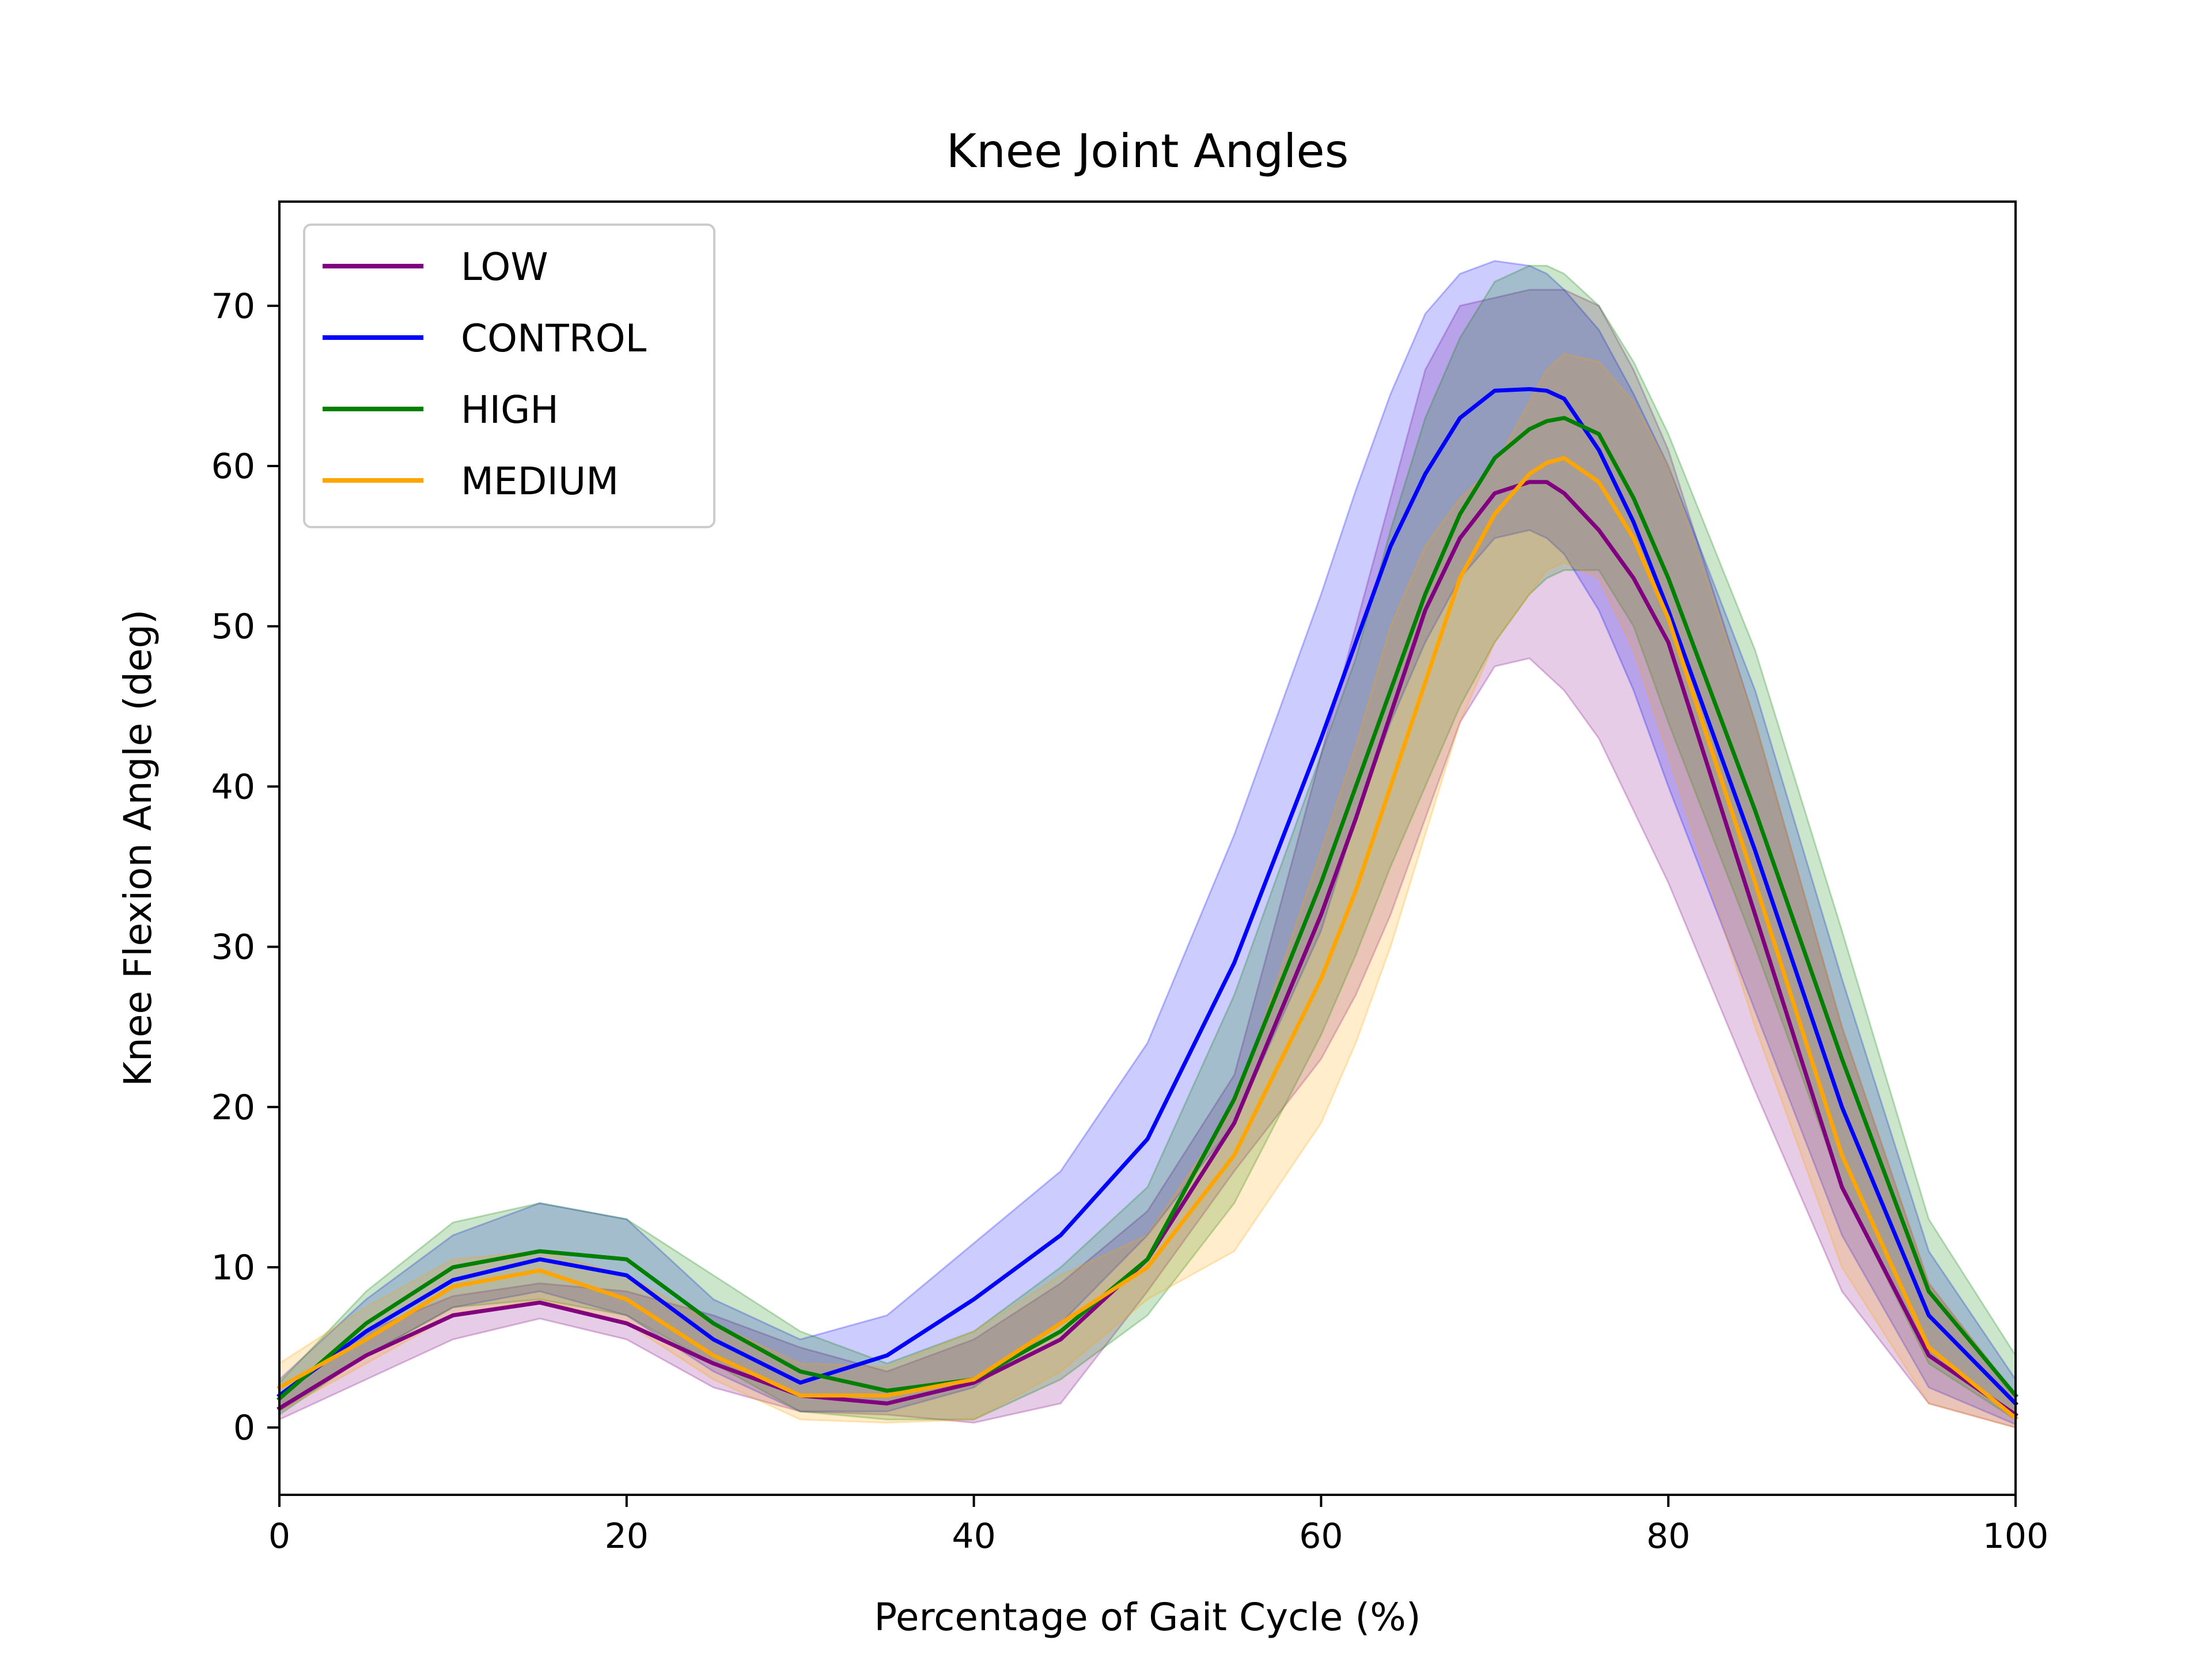 Image resolution: width=2212 pixels, height=1659 pixels. Describe the element at coordinates (1147, 151) in the screenshot. I see `chart-title: Knee Joint Angles` at that location.